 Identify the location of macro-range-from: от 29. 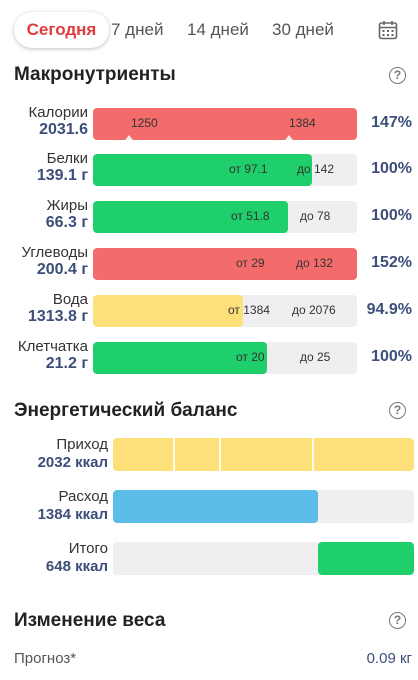
(250, 263).